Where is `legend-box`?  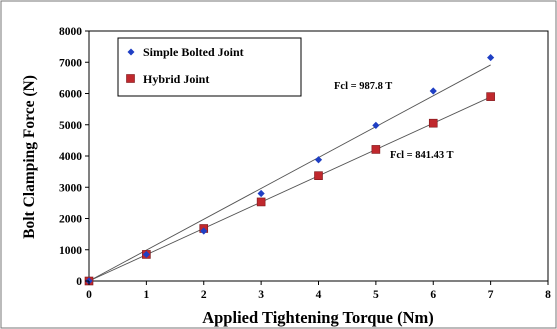
legend-box is located at coordinates (209, 67).